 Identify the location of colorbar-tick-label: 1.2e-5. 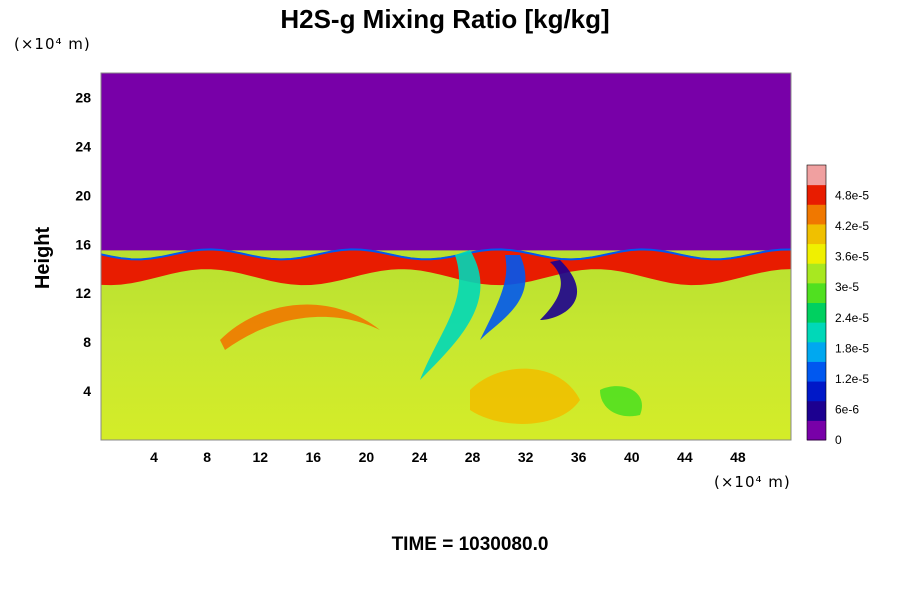
(852, 379).